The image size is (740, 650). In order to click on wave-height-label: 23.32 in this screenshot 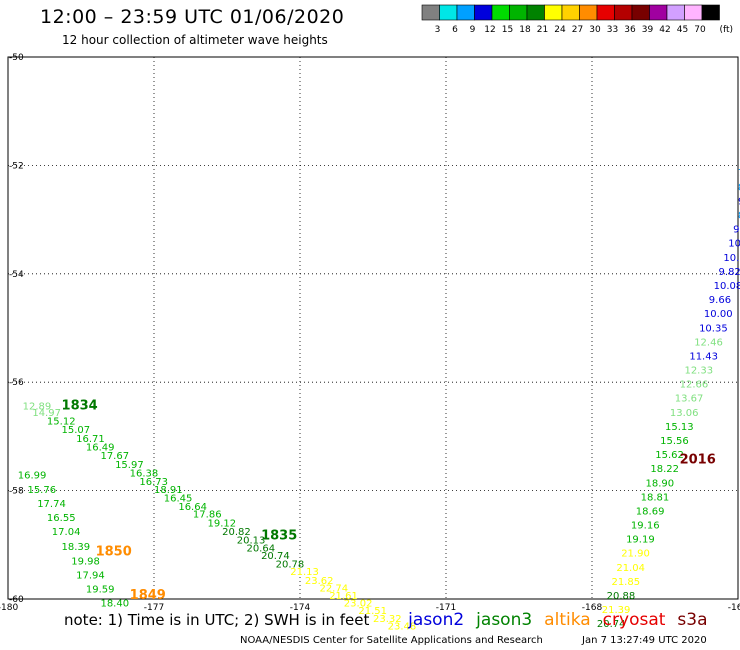, I will do `click(387, 619)`.